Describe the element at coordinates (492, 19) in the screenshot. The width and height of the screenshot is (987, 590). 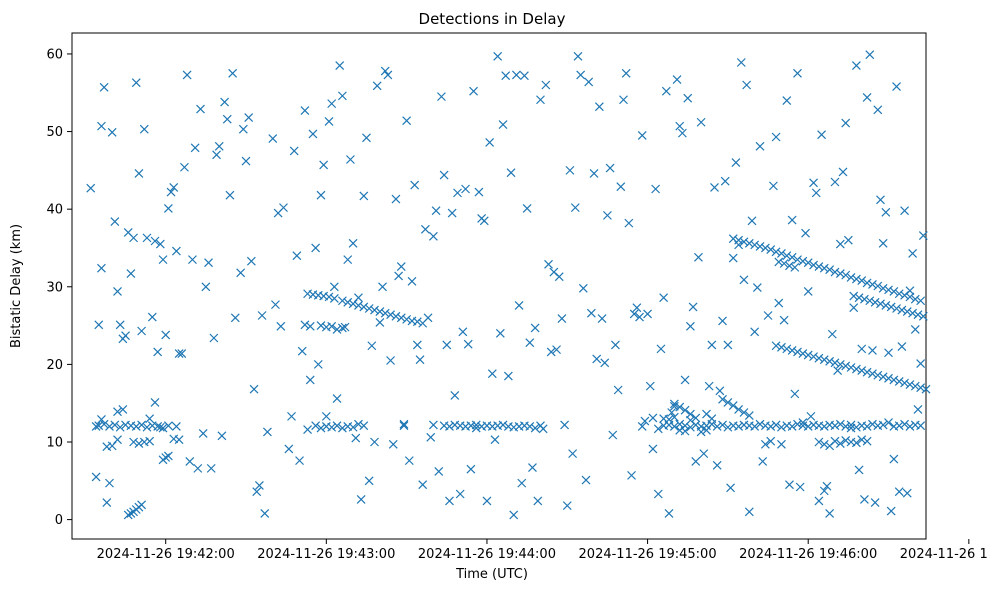
I see `chart-title: Detections in Delay` at that location.